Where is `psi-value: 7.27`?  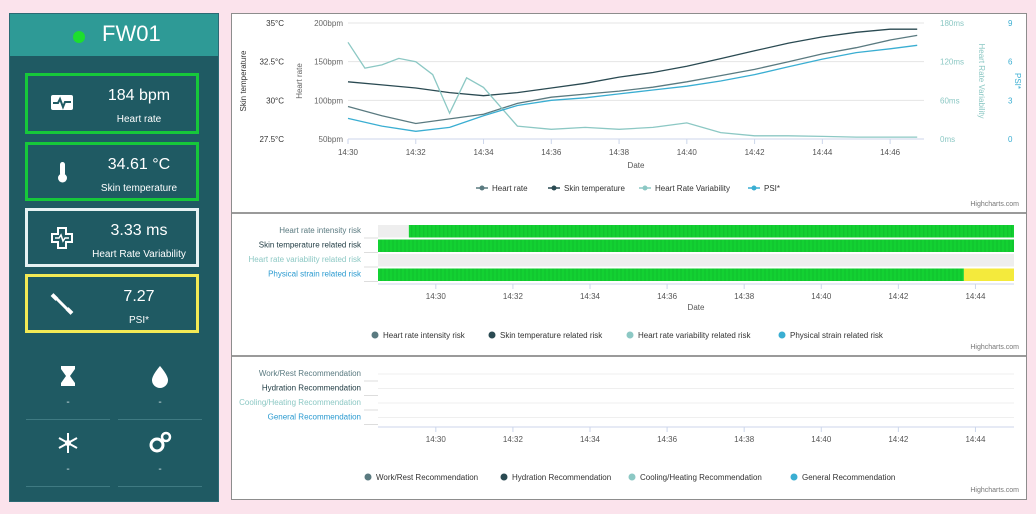 psi-value: 7.27 is located at coordinates (139, 296).